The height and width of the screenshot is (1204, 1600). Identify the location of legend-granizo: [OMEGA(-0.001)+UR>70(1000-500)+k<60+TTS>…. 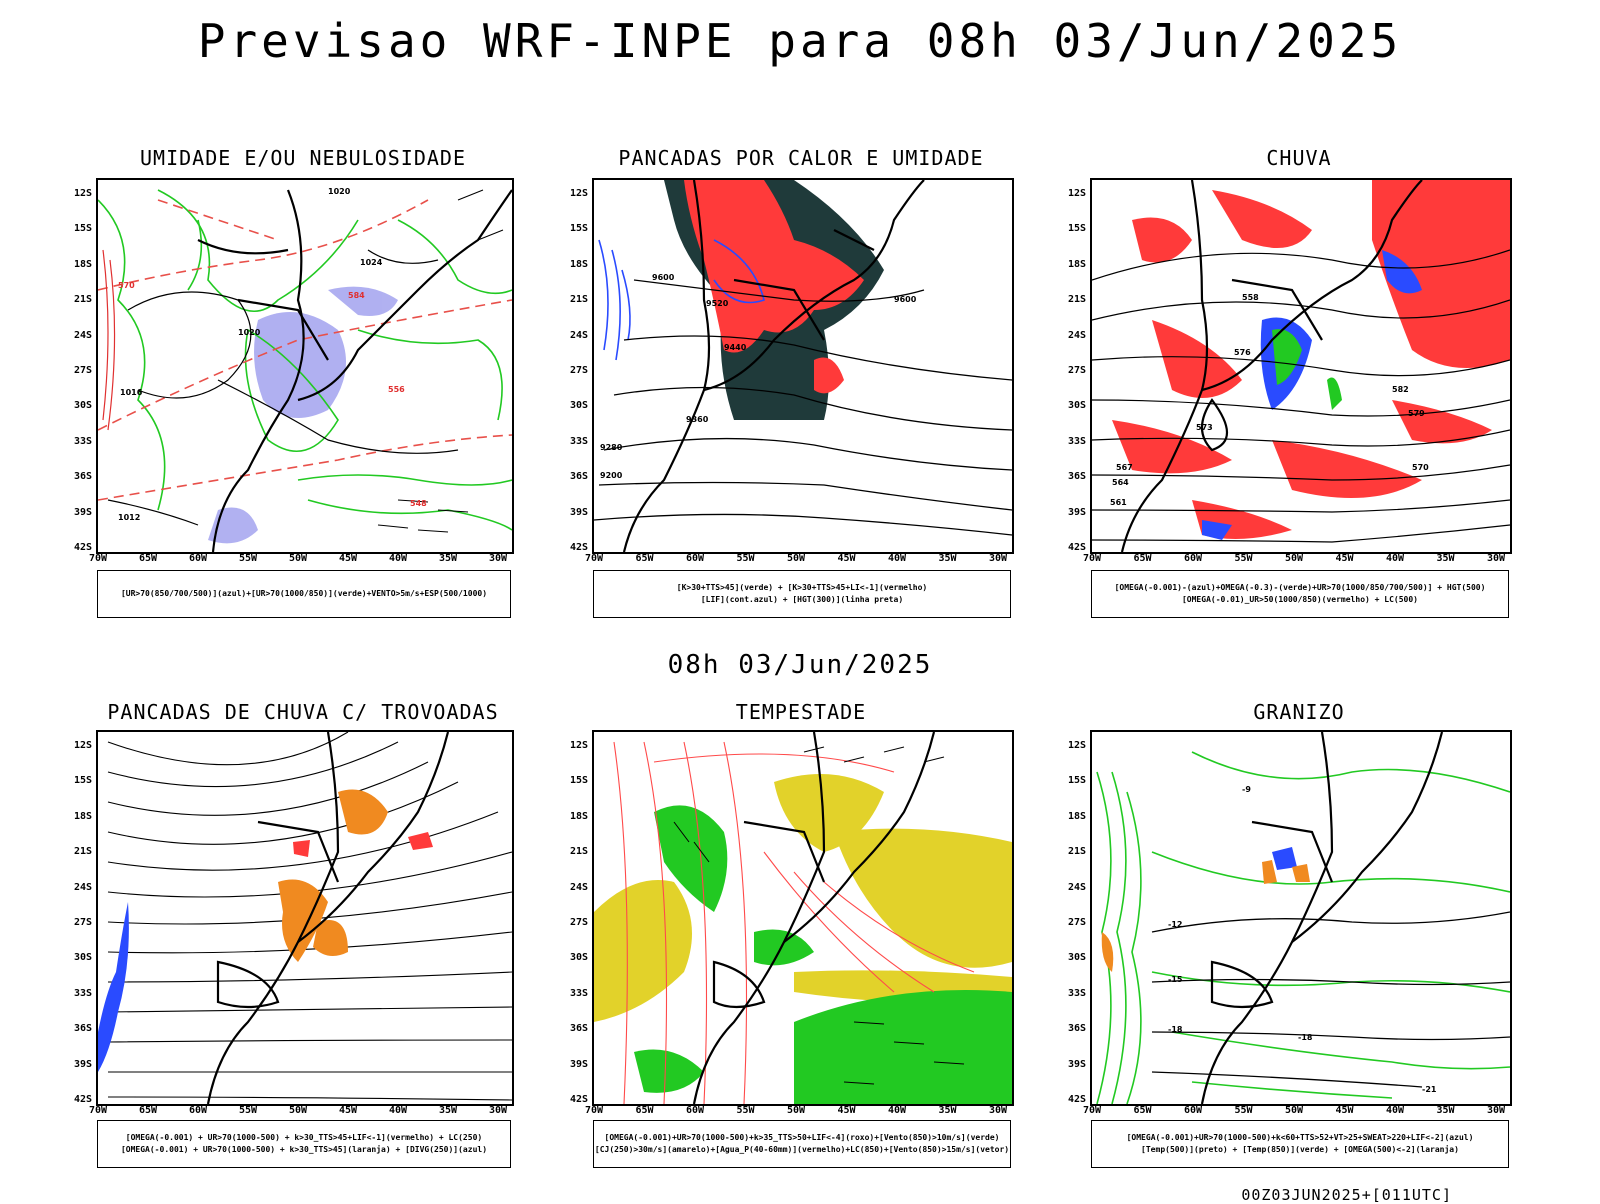
(1300, 1144).